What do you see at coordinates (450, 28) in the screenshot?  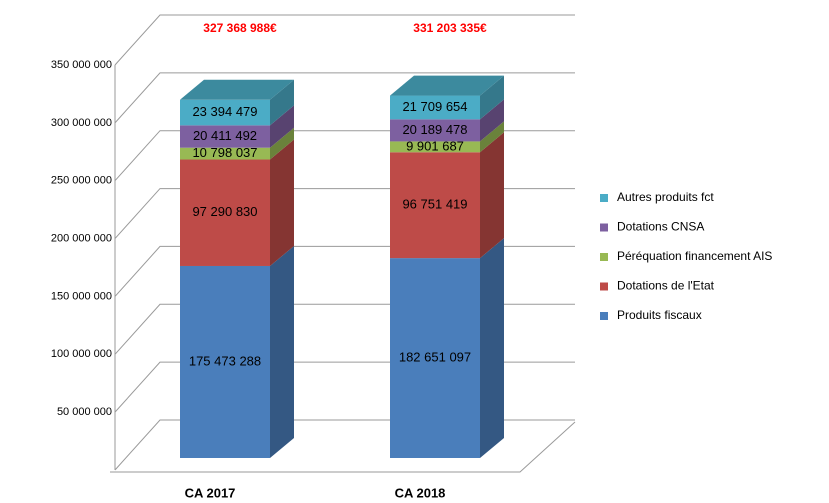 I see `total-label: 331 203 335€` at bounding box center [450, 28].